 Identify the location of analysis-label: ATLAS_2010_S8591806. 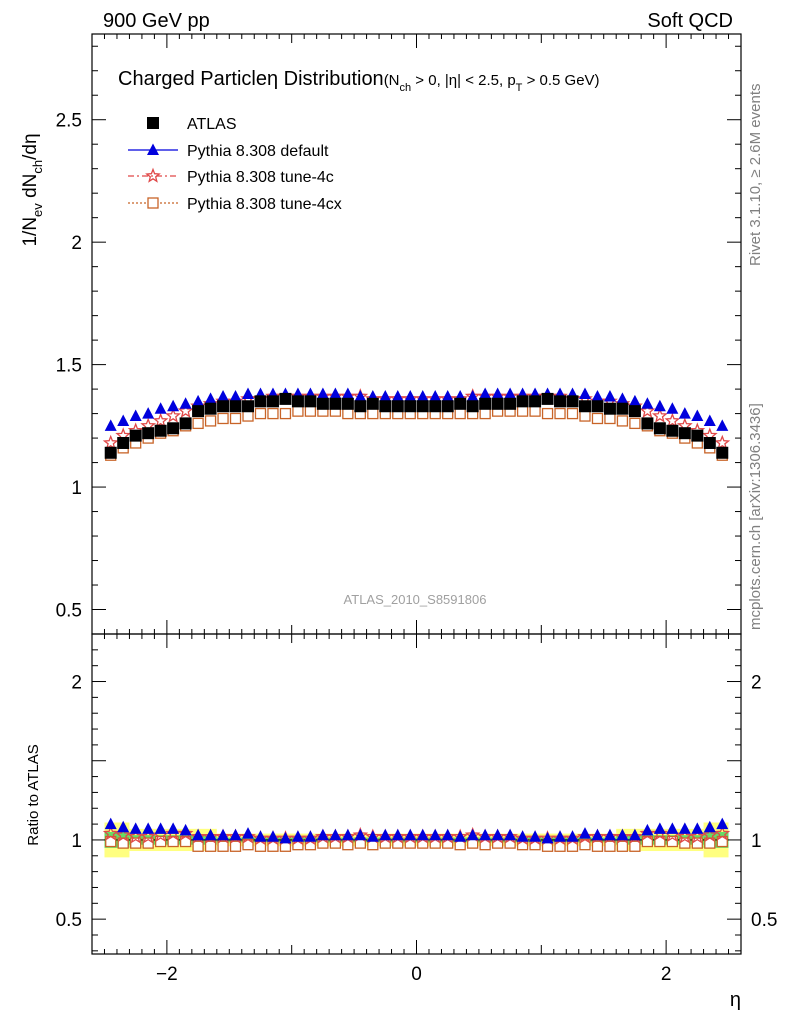
(415, 599).